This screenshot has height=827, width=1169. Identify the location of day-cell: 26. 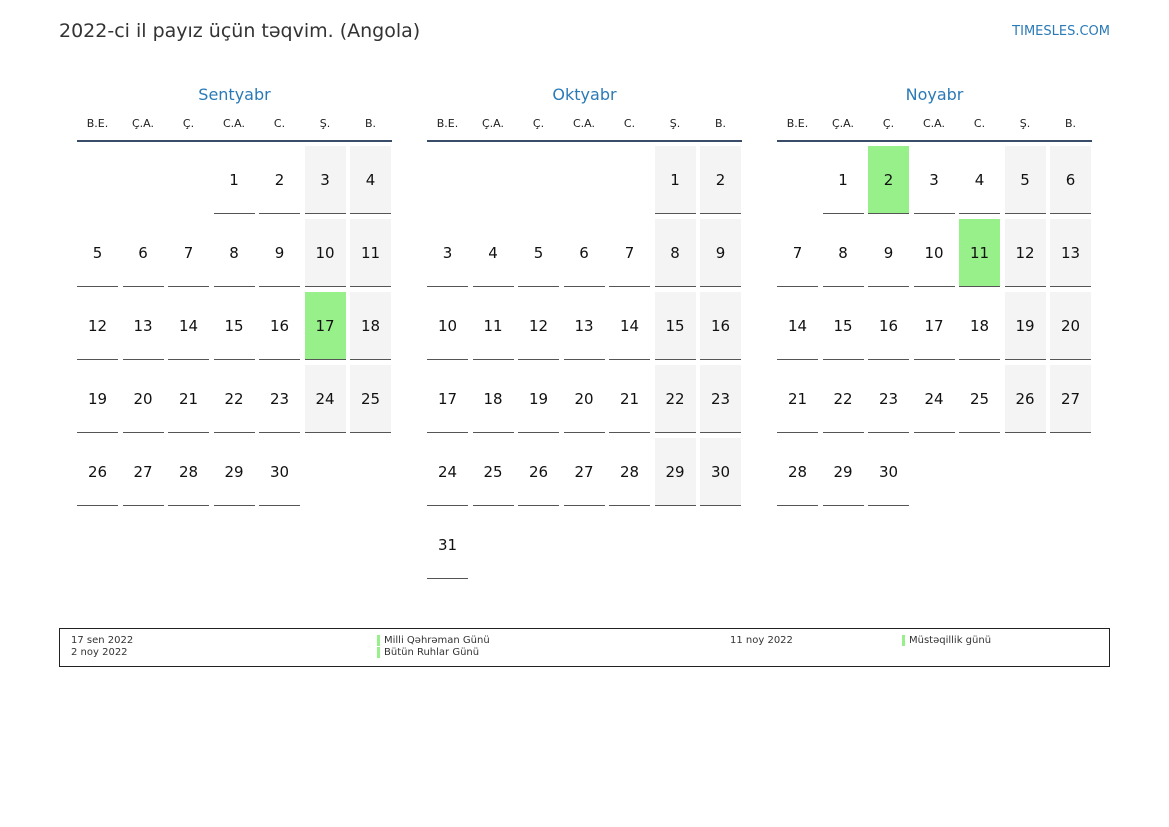
(1025, 399).